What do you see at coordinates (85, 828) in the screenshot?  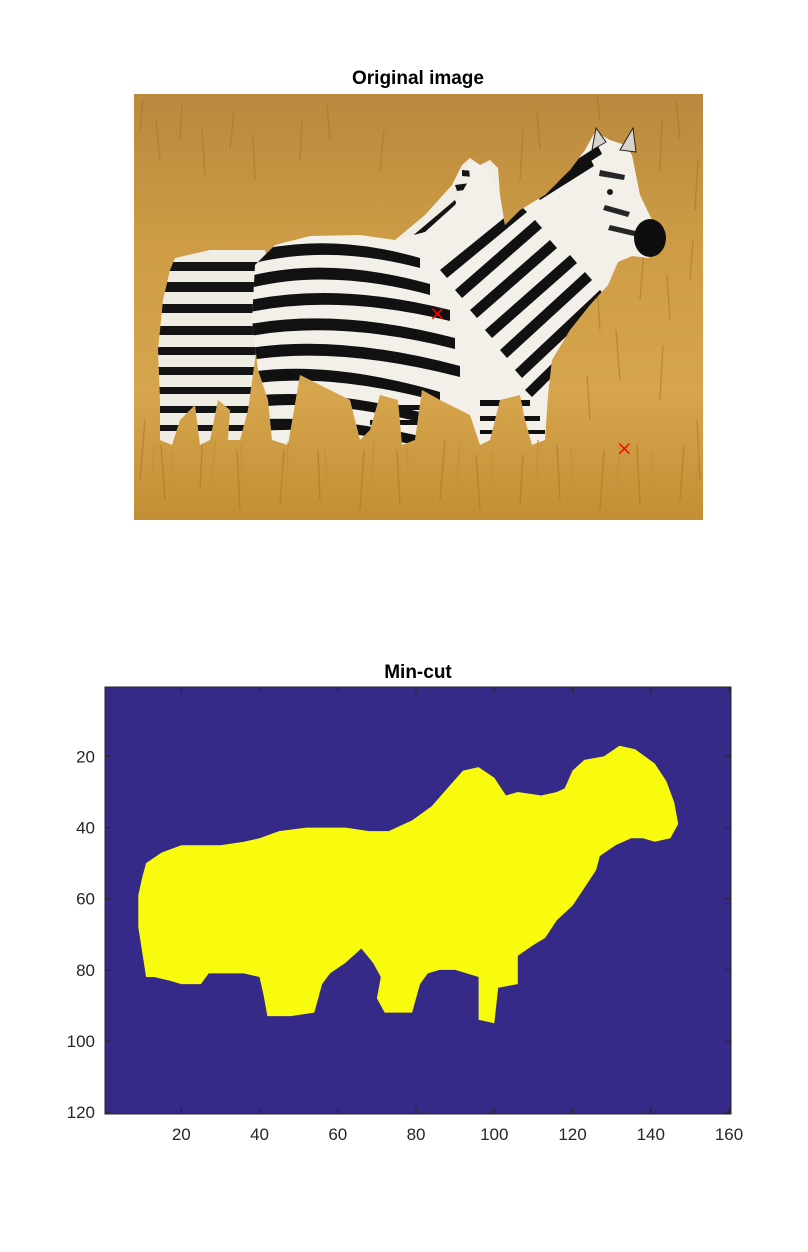 I see `y-tick-label: 40` at bounding box center [85, 828].